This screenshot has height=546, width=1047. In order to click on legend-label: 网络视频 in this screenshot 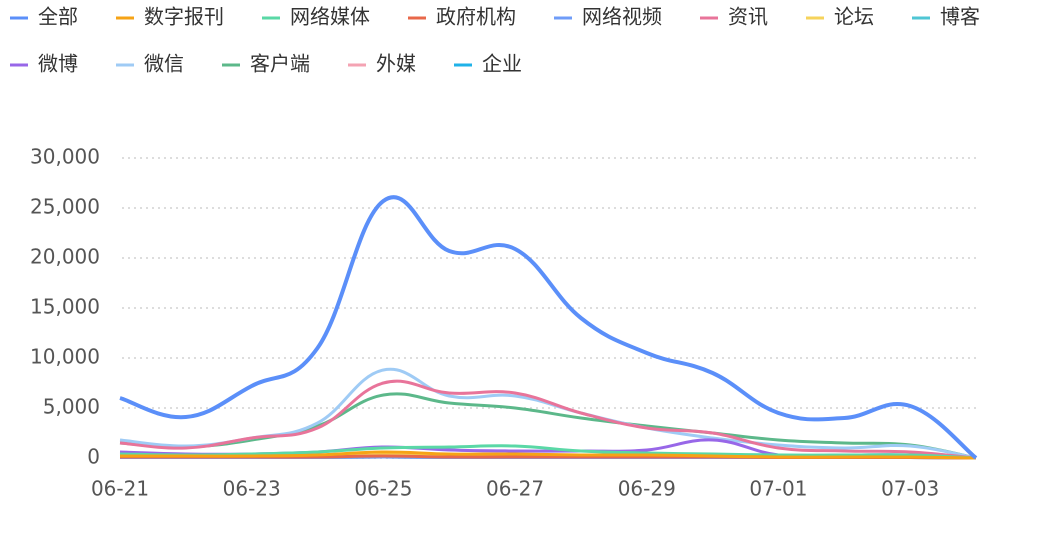, I will do `click(622, 17)`.